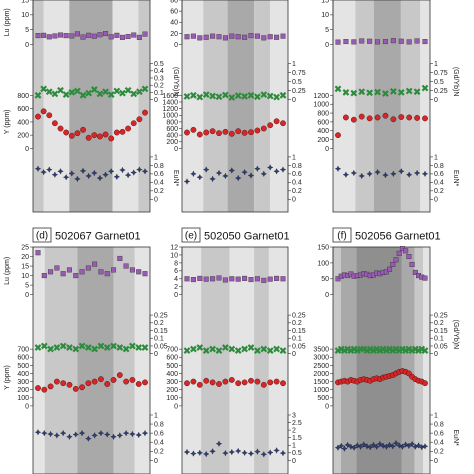 The height and width of the screenshot is (474, 474). What do you see at coordinates (159, 93) in the screenshot?
I see `tick-label: 0.1` at bounding box center [159, 93].